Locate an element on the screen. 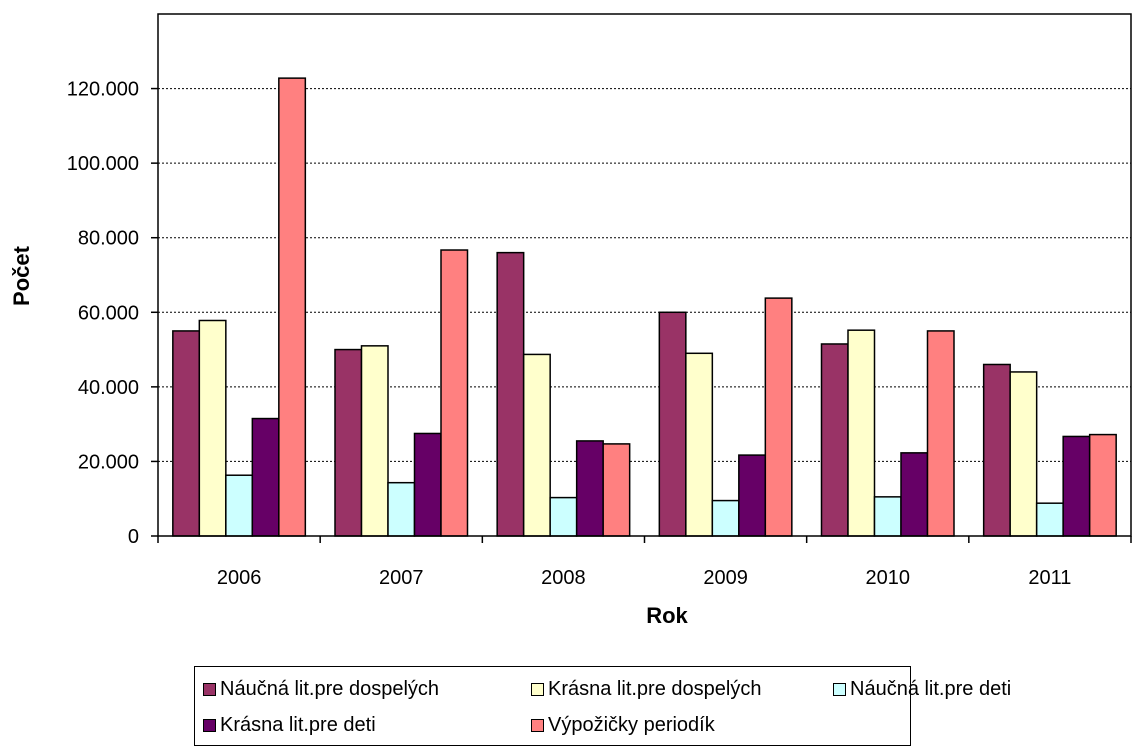 The image size is (1141, 747). legend-item: Krásna lit.pre deti is located at coordinates (289, 725).